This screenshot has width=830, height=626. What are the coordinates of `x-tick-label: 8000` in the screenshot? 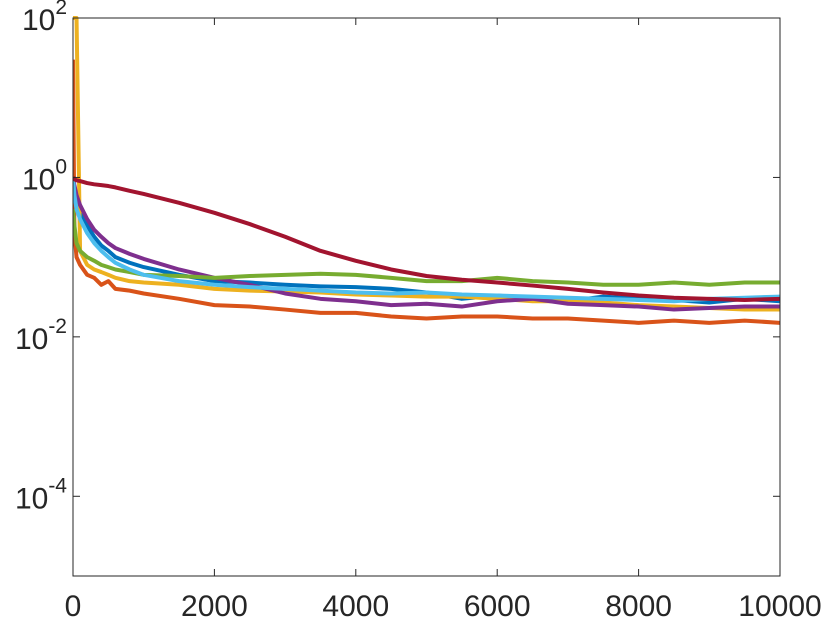 It's located at (638, 606).